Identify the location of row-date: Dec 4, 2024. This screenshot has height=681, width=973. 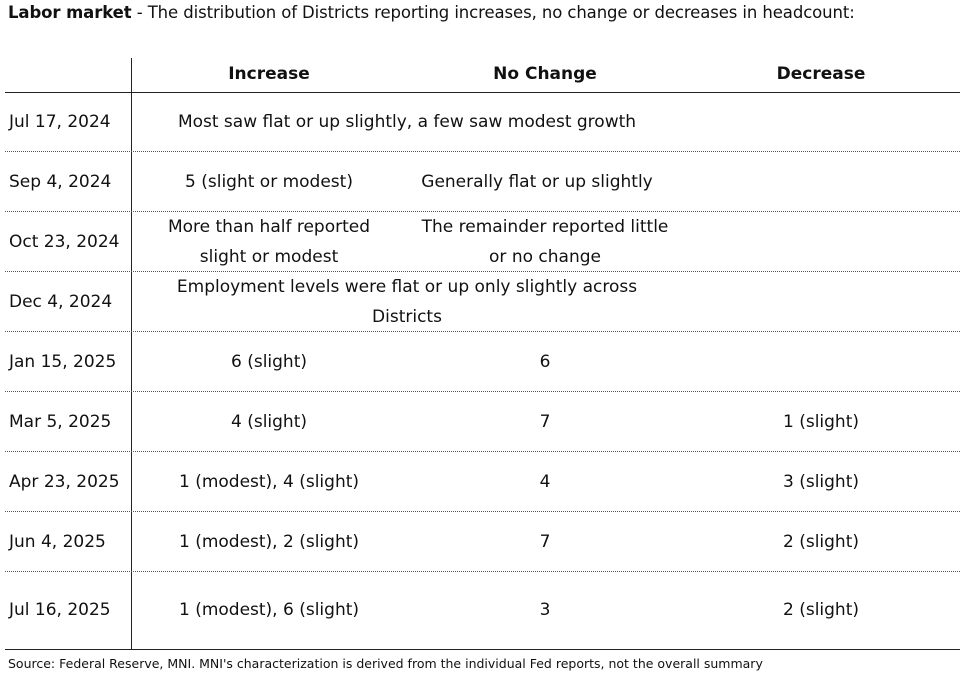
(61, 301).